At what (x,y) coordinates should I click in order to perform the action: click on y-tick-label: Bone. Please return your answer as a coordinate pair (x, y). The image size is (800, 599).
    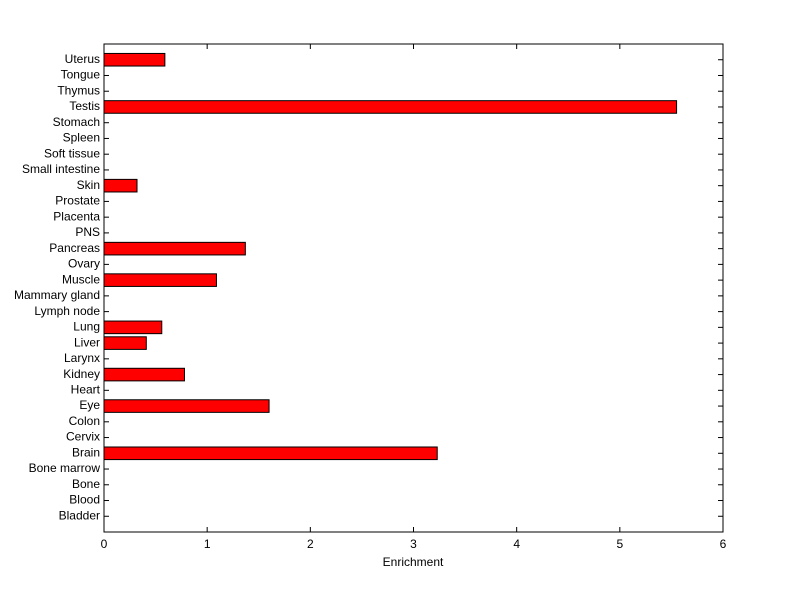
    Looking at the image, I should click on (86, 484).